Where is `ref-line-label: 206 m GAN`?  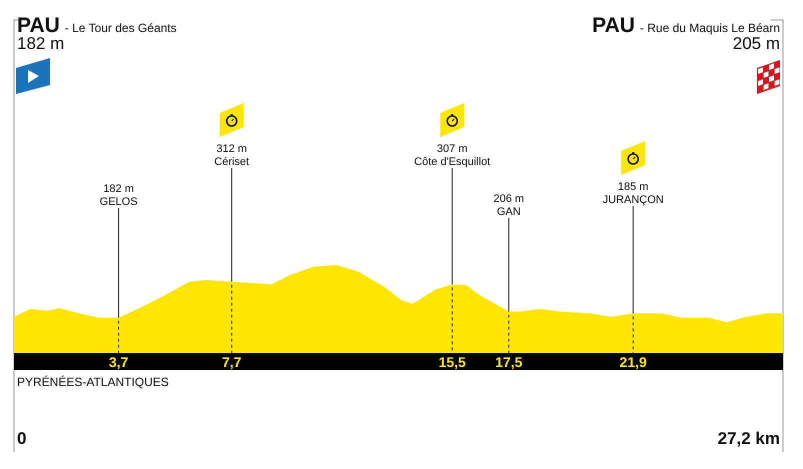
ref-line-label: 206 m GAN is located at coordinates (508, 205).